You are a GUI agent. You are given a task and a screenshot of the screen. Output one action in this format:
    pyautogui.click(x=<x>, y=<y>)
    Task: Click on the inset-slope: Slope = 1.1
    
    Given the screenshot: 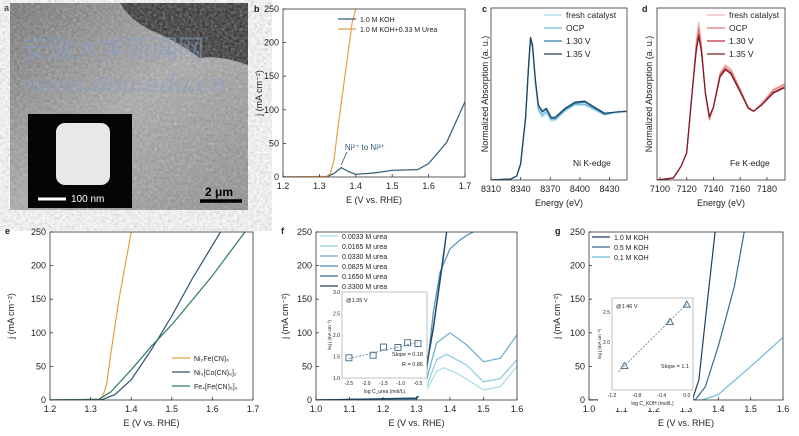 What is the action you would take?
    pyautogui.click(x=675, y=367)
    